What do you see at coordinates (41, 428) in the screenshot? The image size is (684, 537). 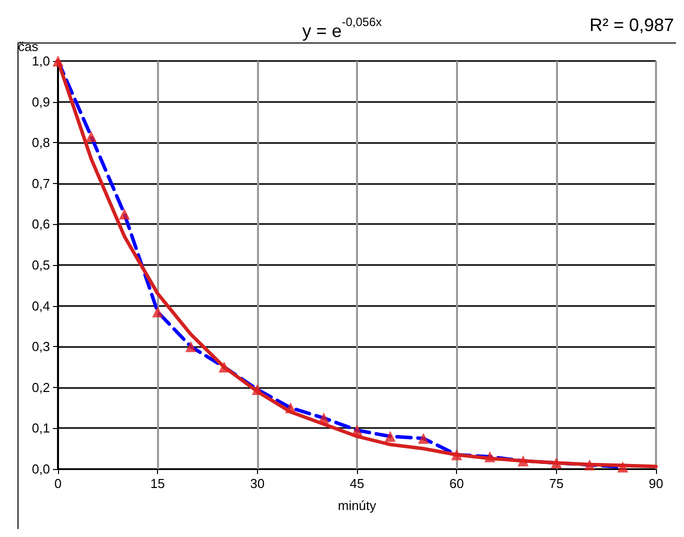 I see `y-tick-label: 0,1` at bounding box center [41, 428].